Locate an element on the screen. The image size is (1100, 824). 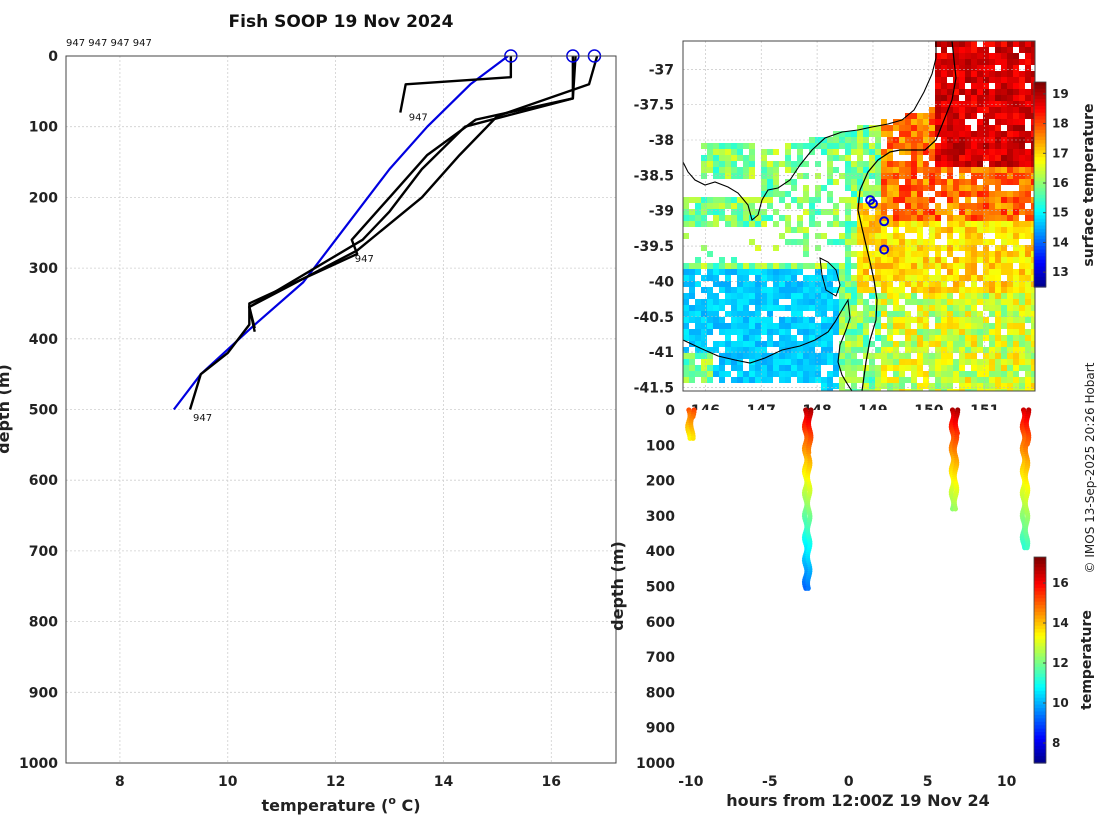
map-colorbar-segment is located at coordinates (1040, 258).